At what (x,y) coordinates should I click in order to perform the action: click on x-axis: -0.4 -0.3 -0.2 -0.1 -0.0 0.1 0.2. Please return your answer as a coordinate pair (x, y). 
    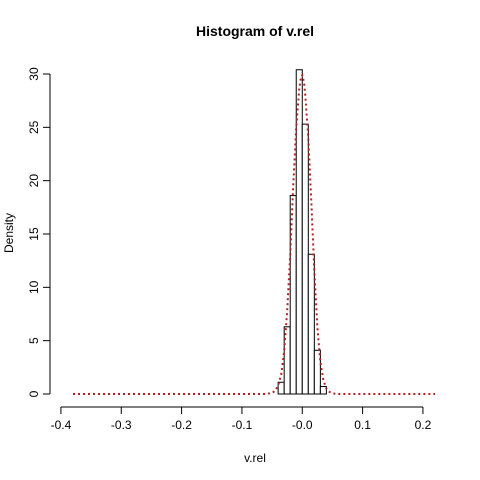
    Looking at the image, I should click on (241, 419).